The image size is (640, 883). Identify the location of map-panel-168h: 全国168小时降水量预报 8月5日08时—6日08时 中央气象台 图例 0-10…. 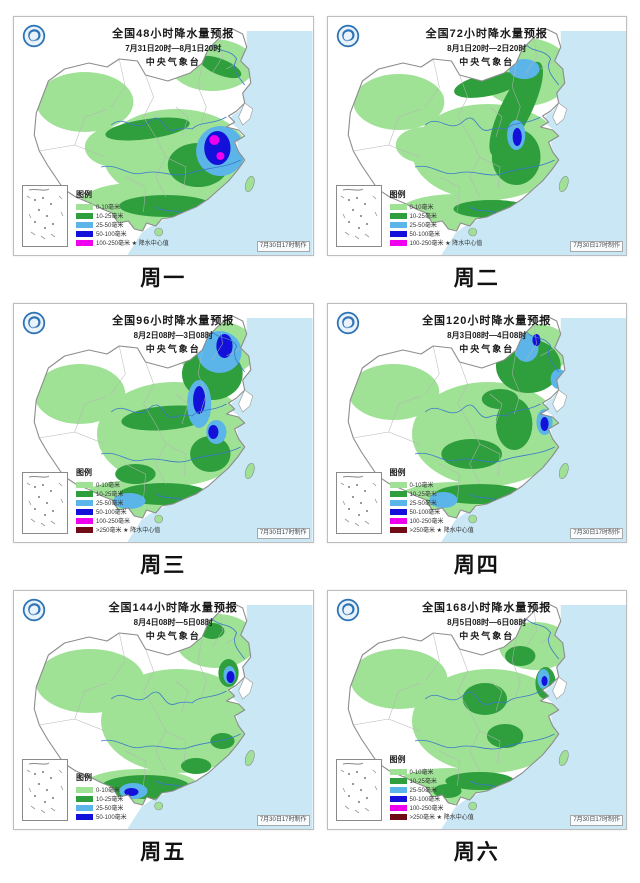
(476, 710).